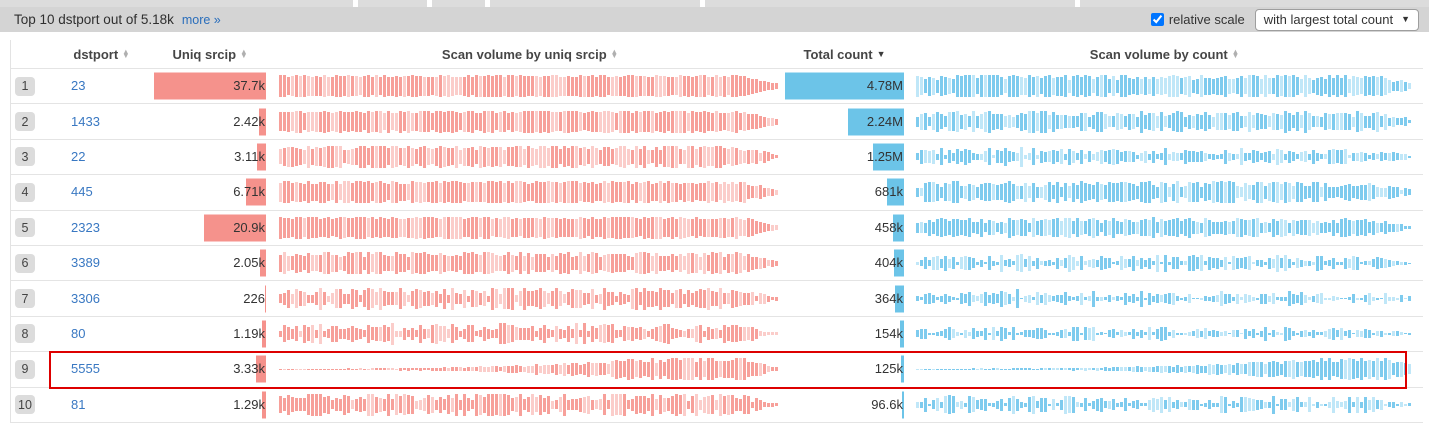 The width and height of the screenshot is (1429, 431). I want to click on rank-badge: 8, so click(25, 334).